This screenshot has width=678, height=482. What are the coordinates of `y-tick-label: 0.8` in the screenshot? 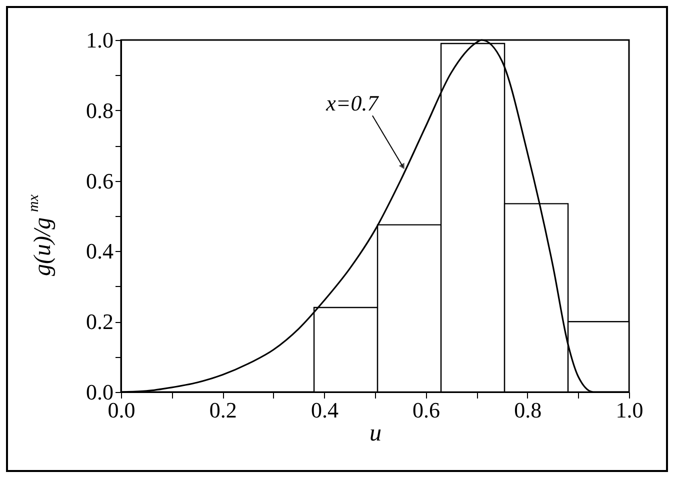 It's located at (100, 110).